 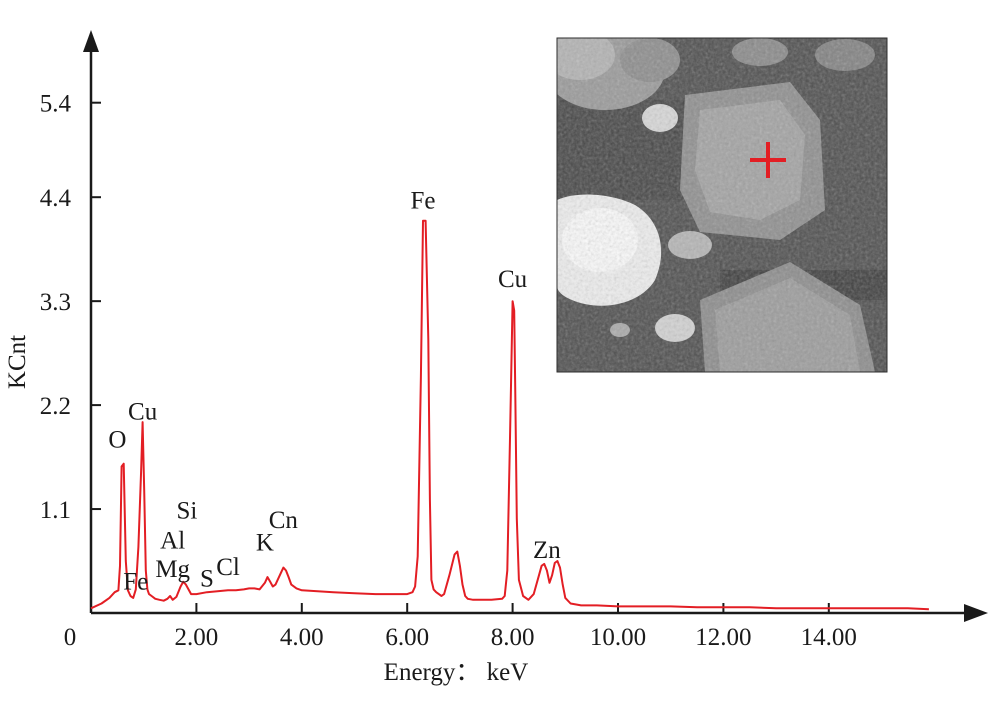 What do you see at coordinates (55, 302) in the screenshot?
I see `y-tick-label: 3.3` at bounding box center [55, 302].